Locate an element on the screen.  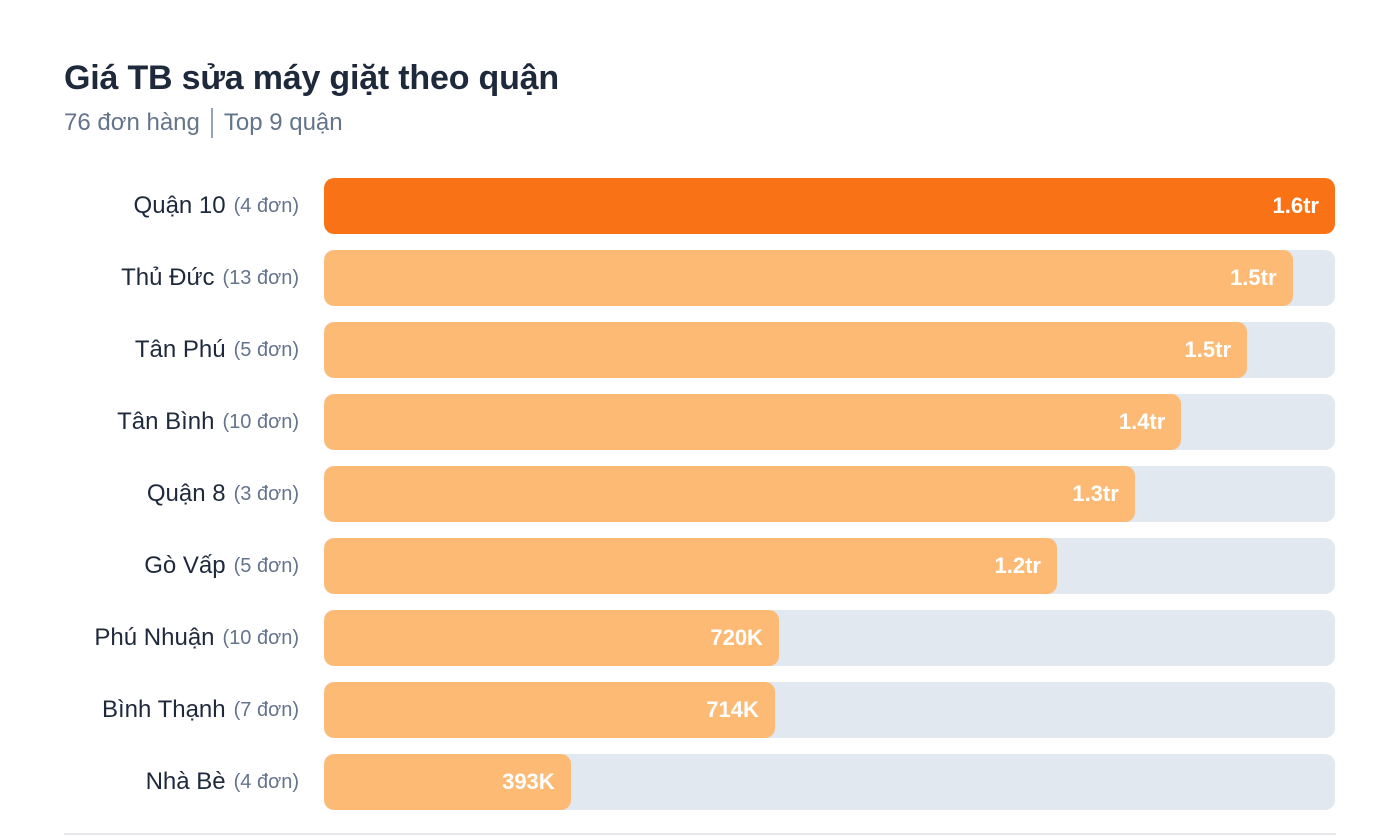
bar-fill: 1.2tr is located at coordinates (690, 566).